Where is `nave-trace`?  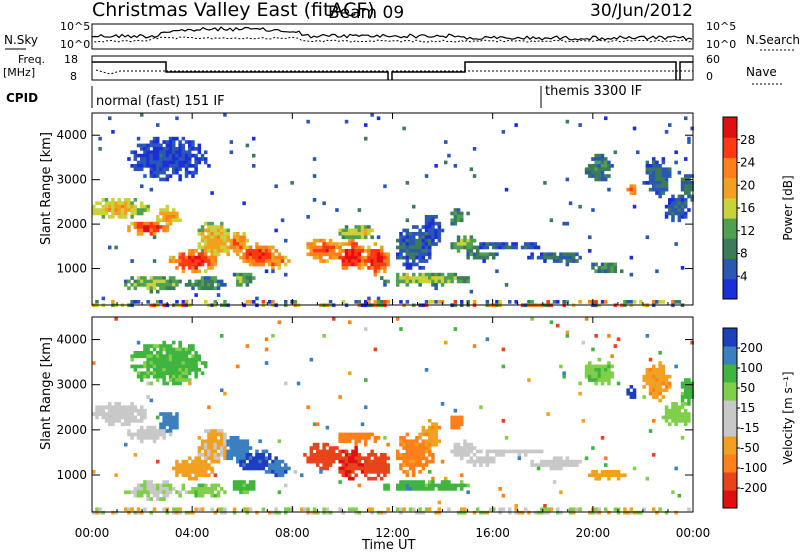
nave-trace is located at coordinates (394, 72).